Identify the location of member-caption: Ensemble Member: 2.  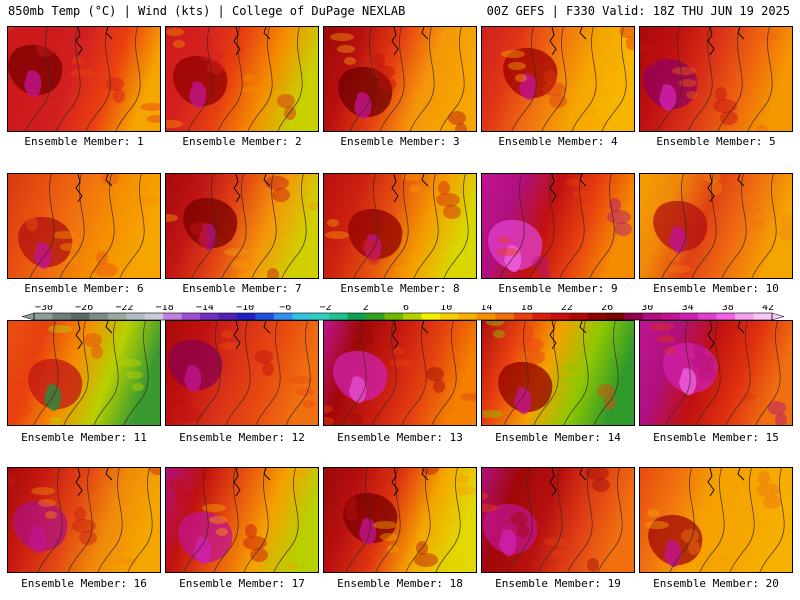
(242, 141).